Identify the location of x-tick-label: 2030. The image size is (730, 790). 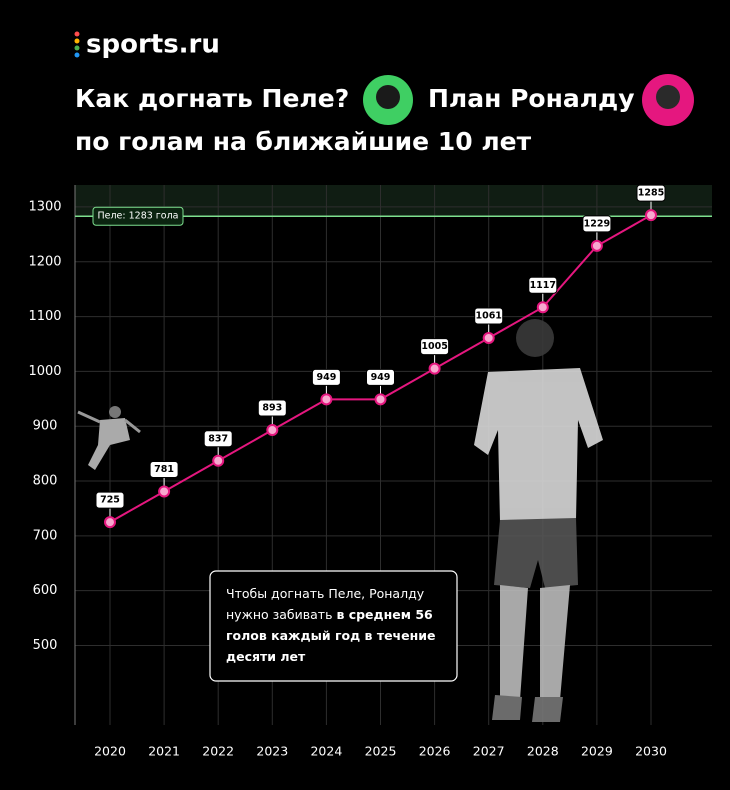
(651, 751).